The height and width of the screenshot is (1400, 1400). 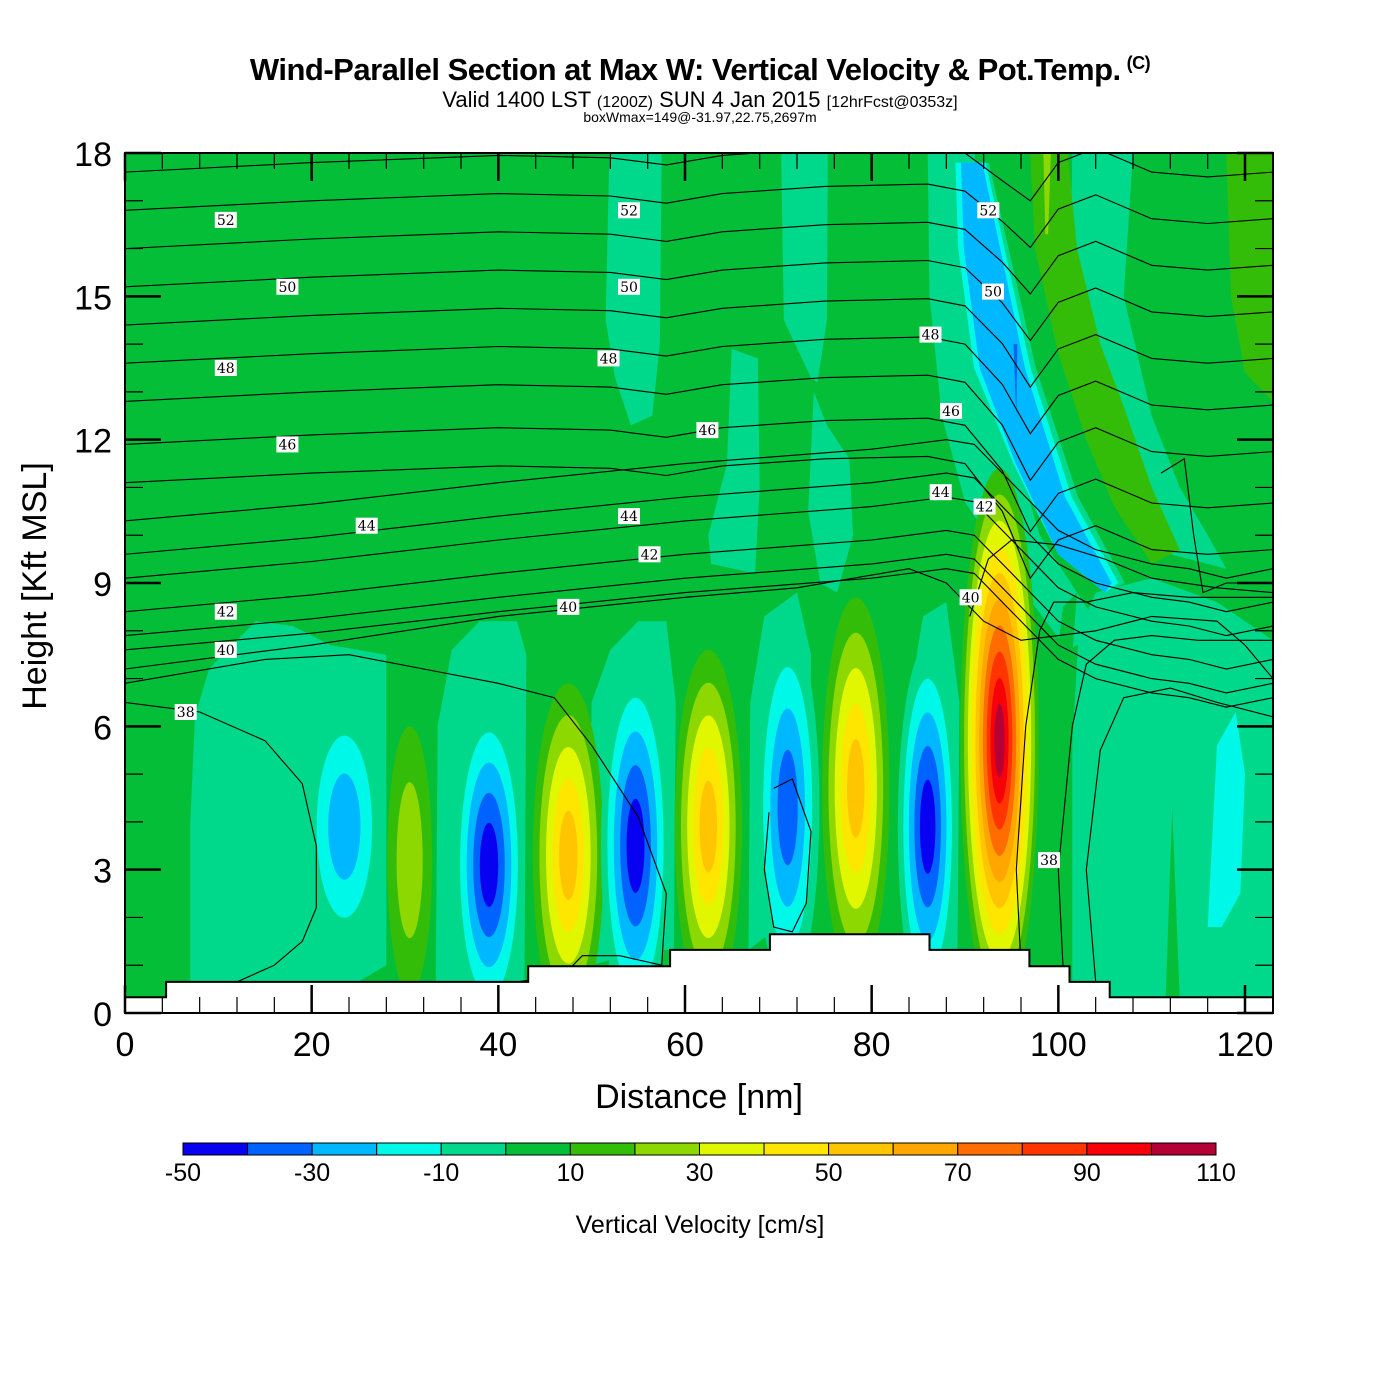 What do you see at coordinates (102, 585) in the screenshot?
I see `y-tick-label: 9` at bounding box center [102, 585].